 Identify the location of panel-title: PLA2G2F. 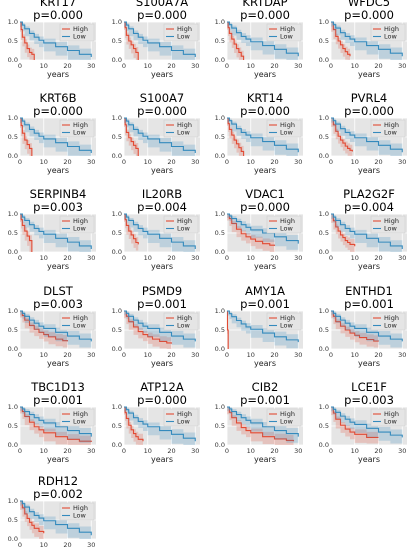
(369, 194).